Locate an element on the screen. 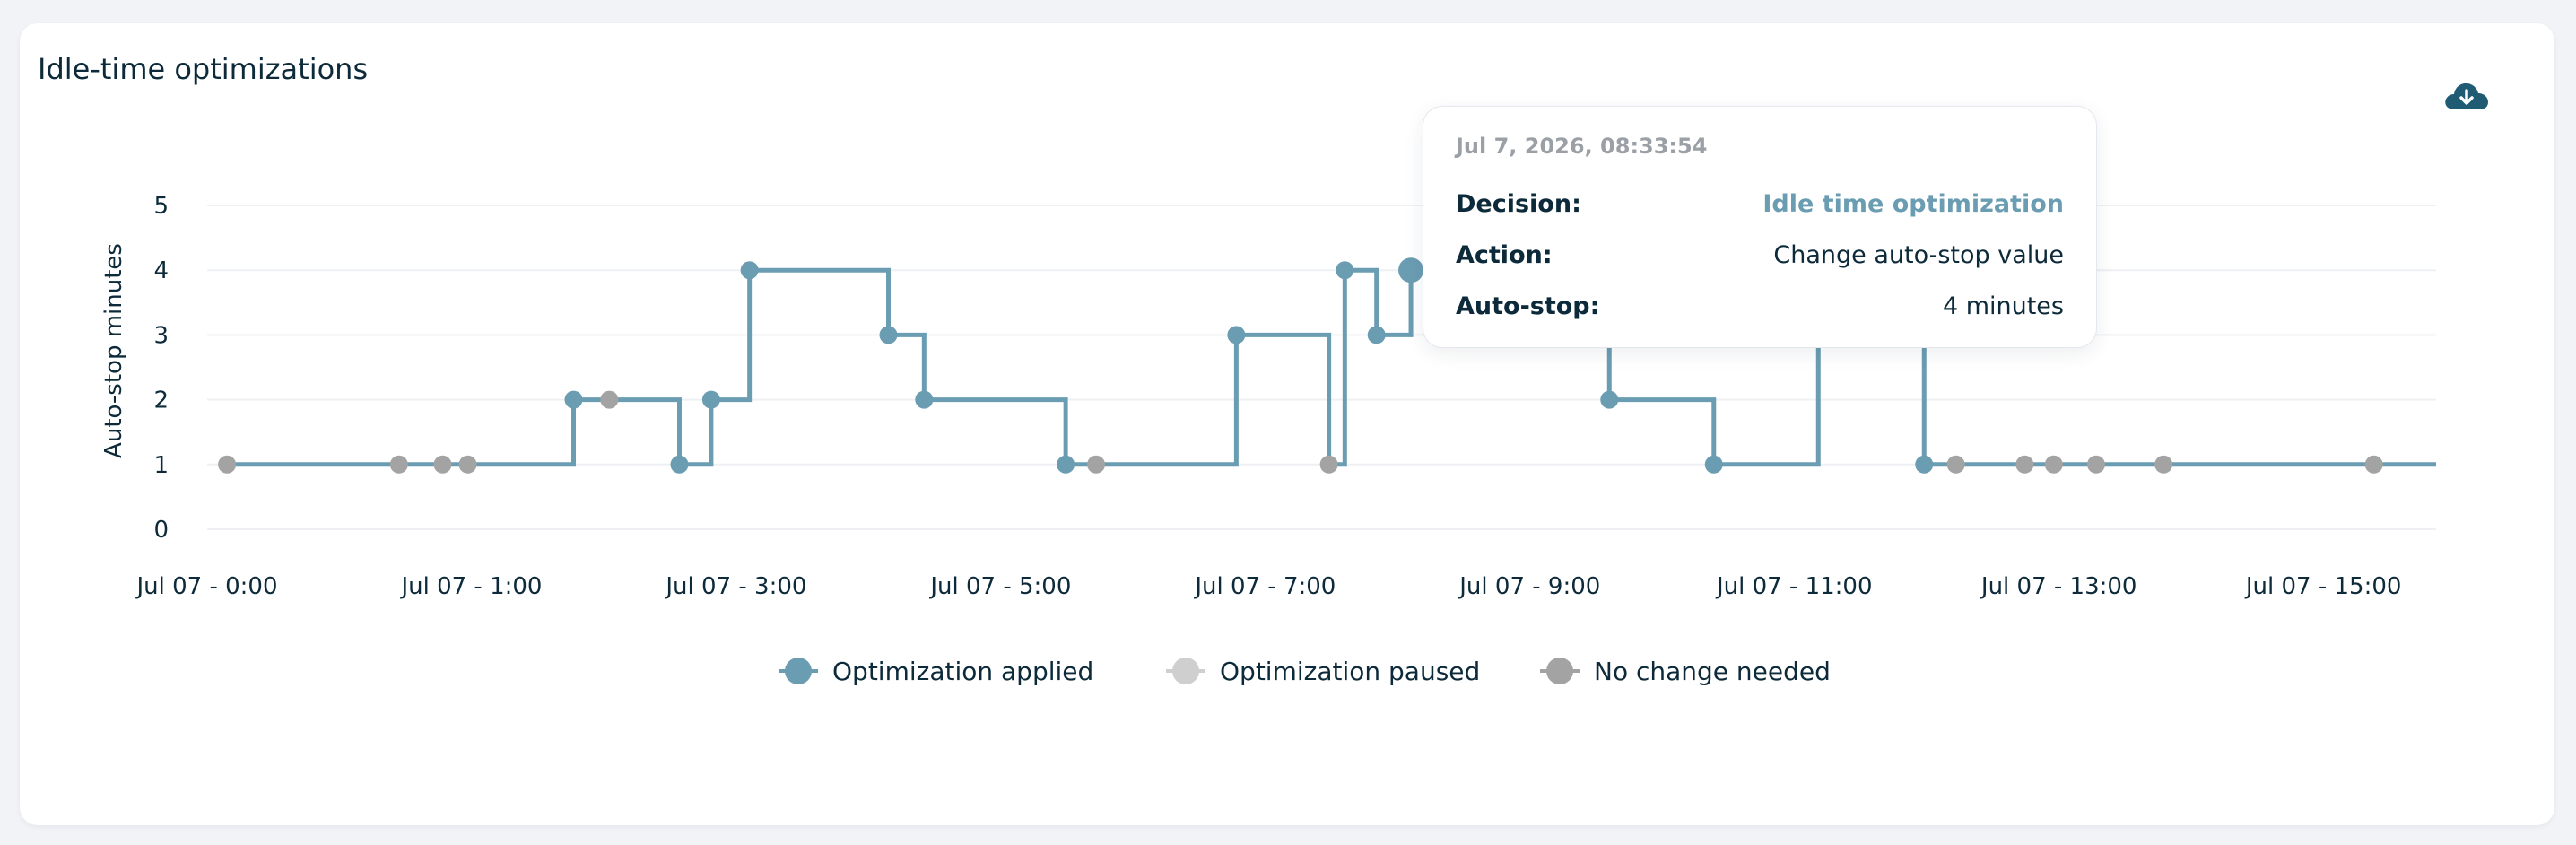 The width and height of the screenshot is (2576, 845). tooltip-row-action: Action: Change auto-stop value is located at coordinates (1760, 256).